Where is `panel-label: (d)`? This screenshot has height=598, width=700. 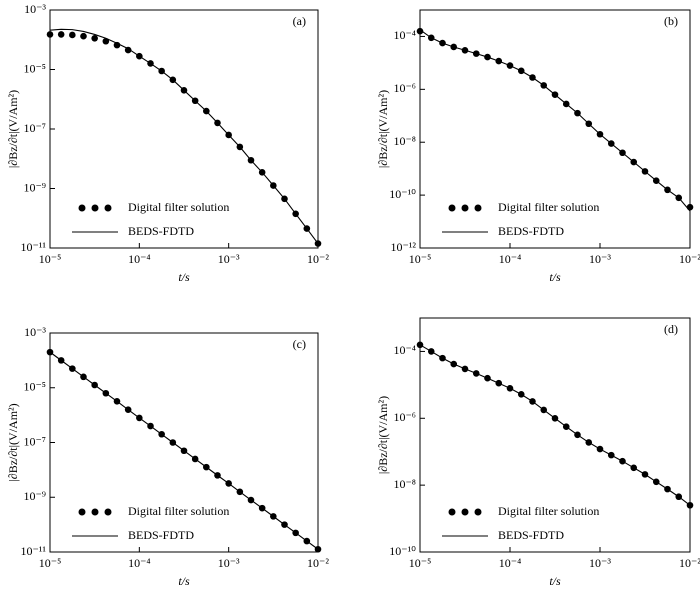 panel-label: (d) is located at coordinates (671, 329).